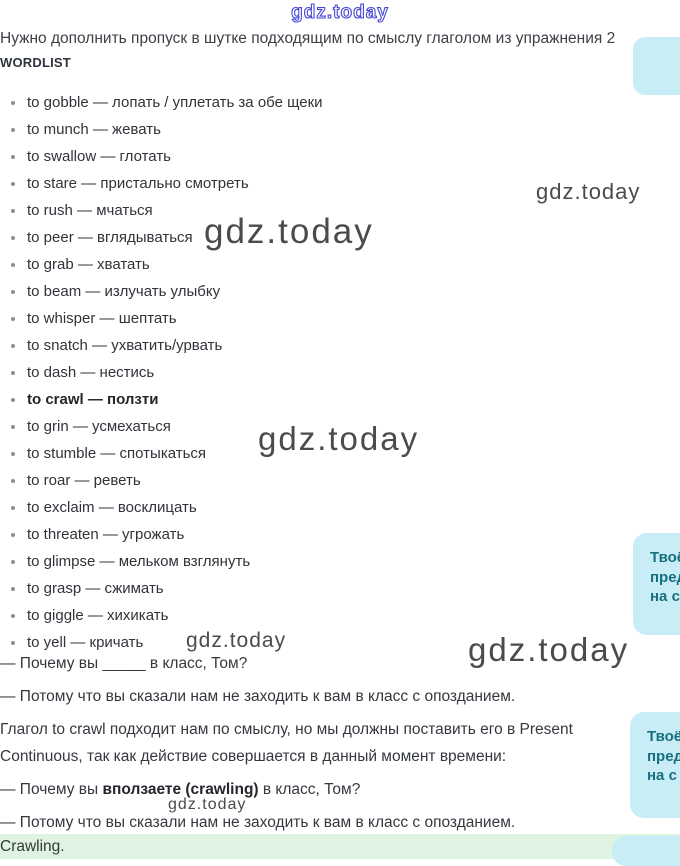  What do you see at coordinates (320, 480) in the screenshot?
I see `wordlist-item: to roar — реветь` at bounding box center [320, 480].